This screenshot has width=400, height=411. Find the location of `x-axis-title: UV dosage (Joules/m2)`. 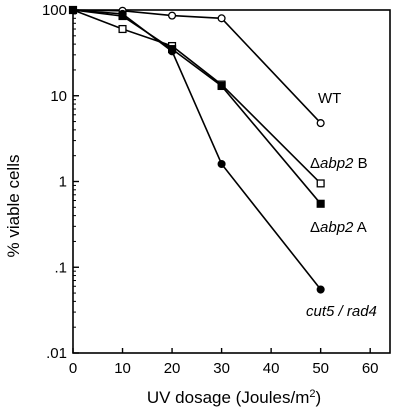

x-axis-title: UV dosage (Joules/m2) is located at coordinates (234, 397).